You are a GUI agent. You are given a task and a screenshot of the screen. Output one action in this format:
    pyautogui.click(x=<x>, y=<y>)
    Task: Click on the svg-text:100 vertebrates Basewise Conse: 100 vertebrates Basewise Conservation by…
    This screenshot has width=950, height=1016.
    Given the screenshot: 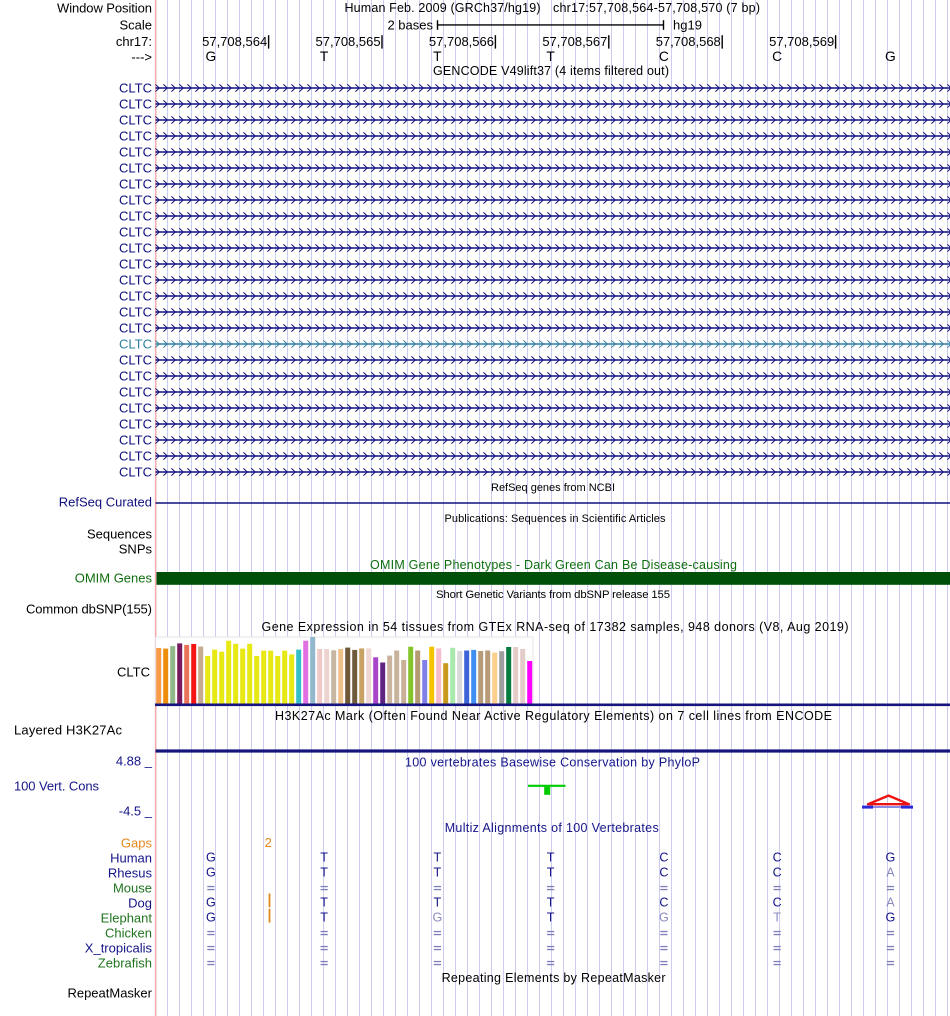 What is the action you would take?
    pyautogui.click(x=552, y=762)
    